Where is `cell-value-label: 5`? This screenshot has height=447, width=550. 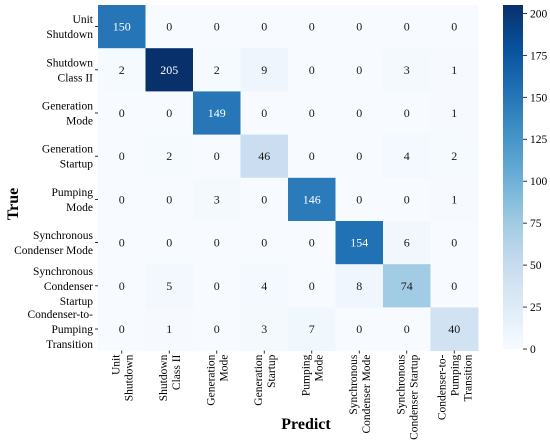
cell-value-label: 5 is located at coordinates (169, 286).